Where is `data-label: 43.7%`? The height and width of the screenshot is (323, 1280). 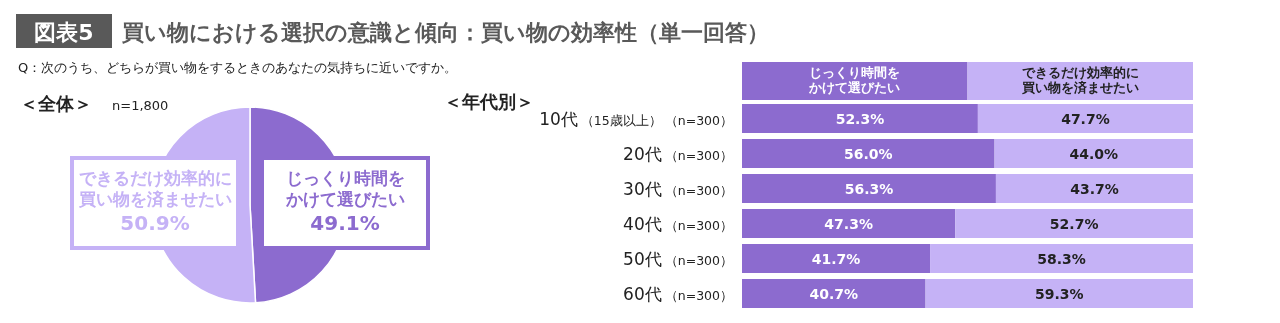 data-label: 43.7% is located at coordinates (1094, 188).